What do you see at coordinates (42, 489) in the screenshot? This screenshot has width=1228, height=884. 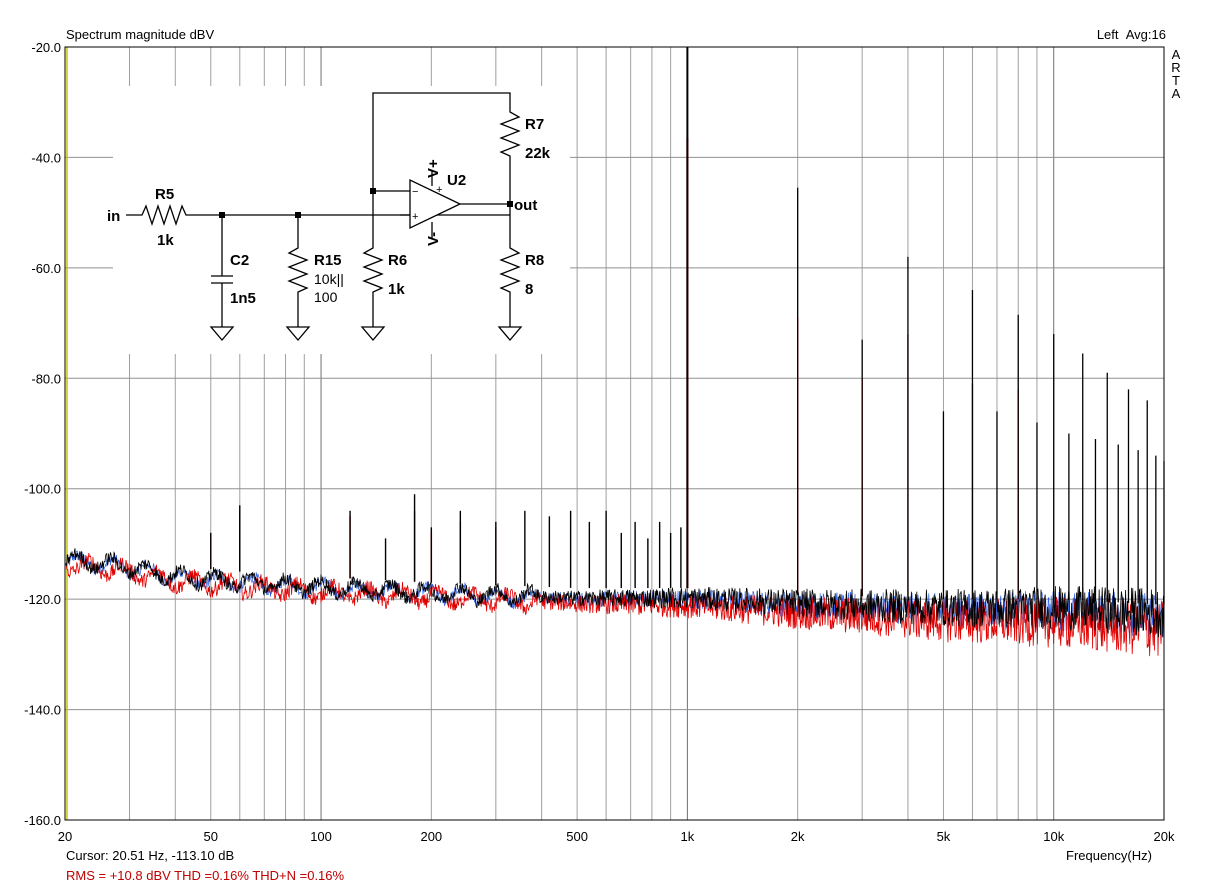 I see `y-tick-label: -100.0` at bounding box center [42, 489].